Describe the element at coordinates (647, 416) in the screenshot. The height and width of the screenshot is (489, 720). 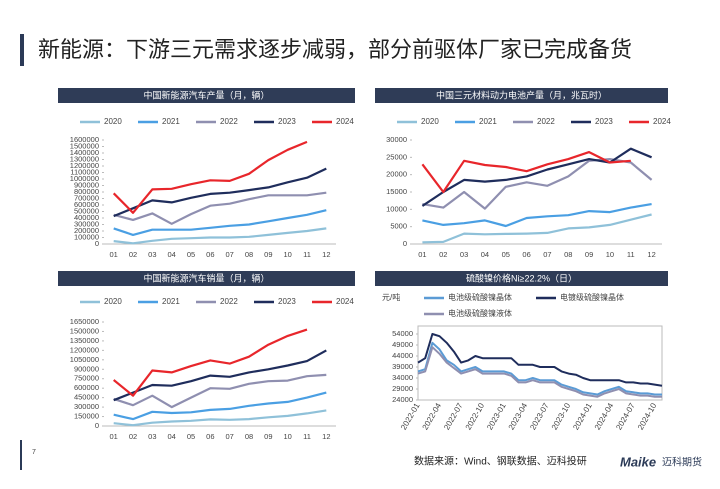
I see `x-tick-label: 2024-10` at that location.